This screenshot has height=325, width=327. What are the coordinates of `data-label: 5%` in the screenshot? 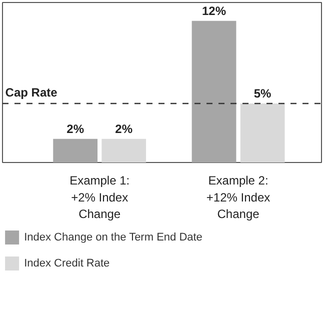 It's located at (263, 93).